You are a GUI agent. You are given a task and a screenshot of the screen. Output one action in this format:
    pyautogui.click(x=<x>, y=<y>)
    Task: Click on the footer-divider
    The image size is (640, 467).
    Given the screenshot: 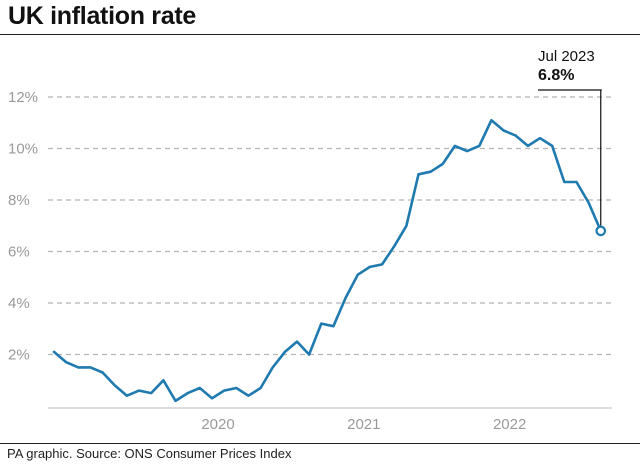 What is the action you would take?
    pyautogui.click(x=320, y=443)
    